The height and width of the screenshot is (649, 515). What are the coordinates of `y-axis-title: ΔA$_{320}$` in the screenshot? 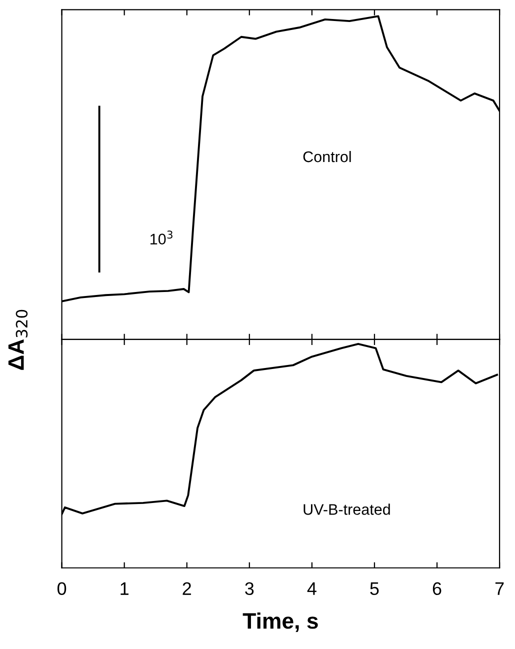 It's located at (18, 340).